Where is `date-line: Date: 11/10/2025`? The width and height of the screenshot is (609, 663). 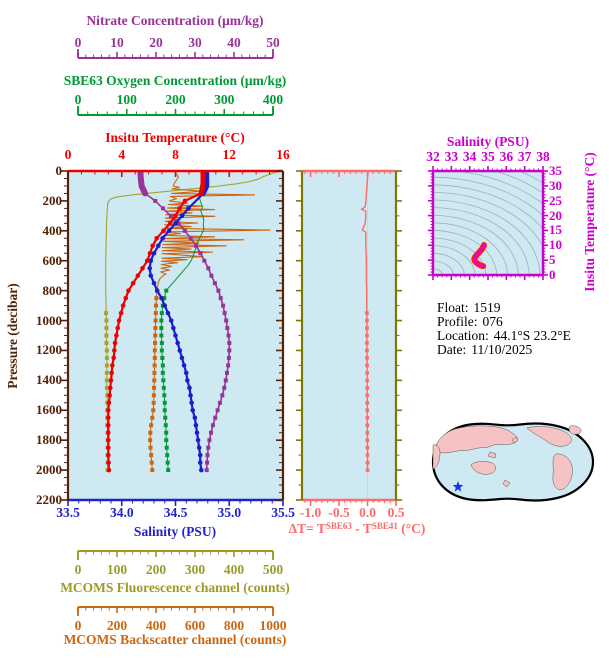 date-line: Date: 11/10/2025 is located at coordinates (504, 350).